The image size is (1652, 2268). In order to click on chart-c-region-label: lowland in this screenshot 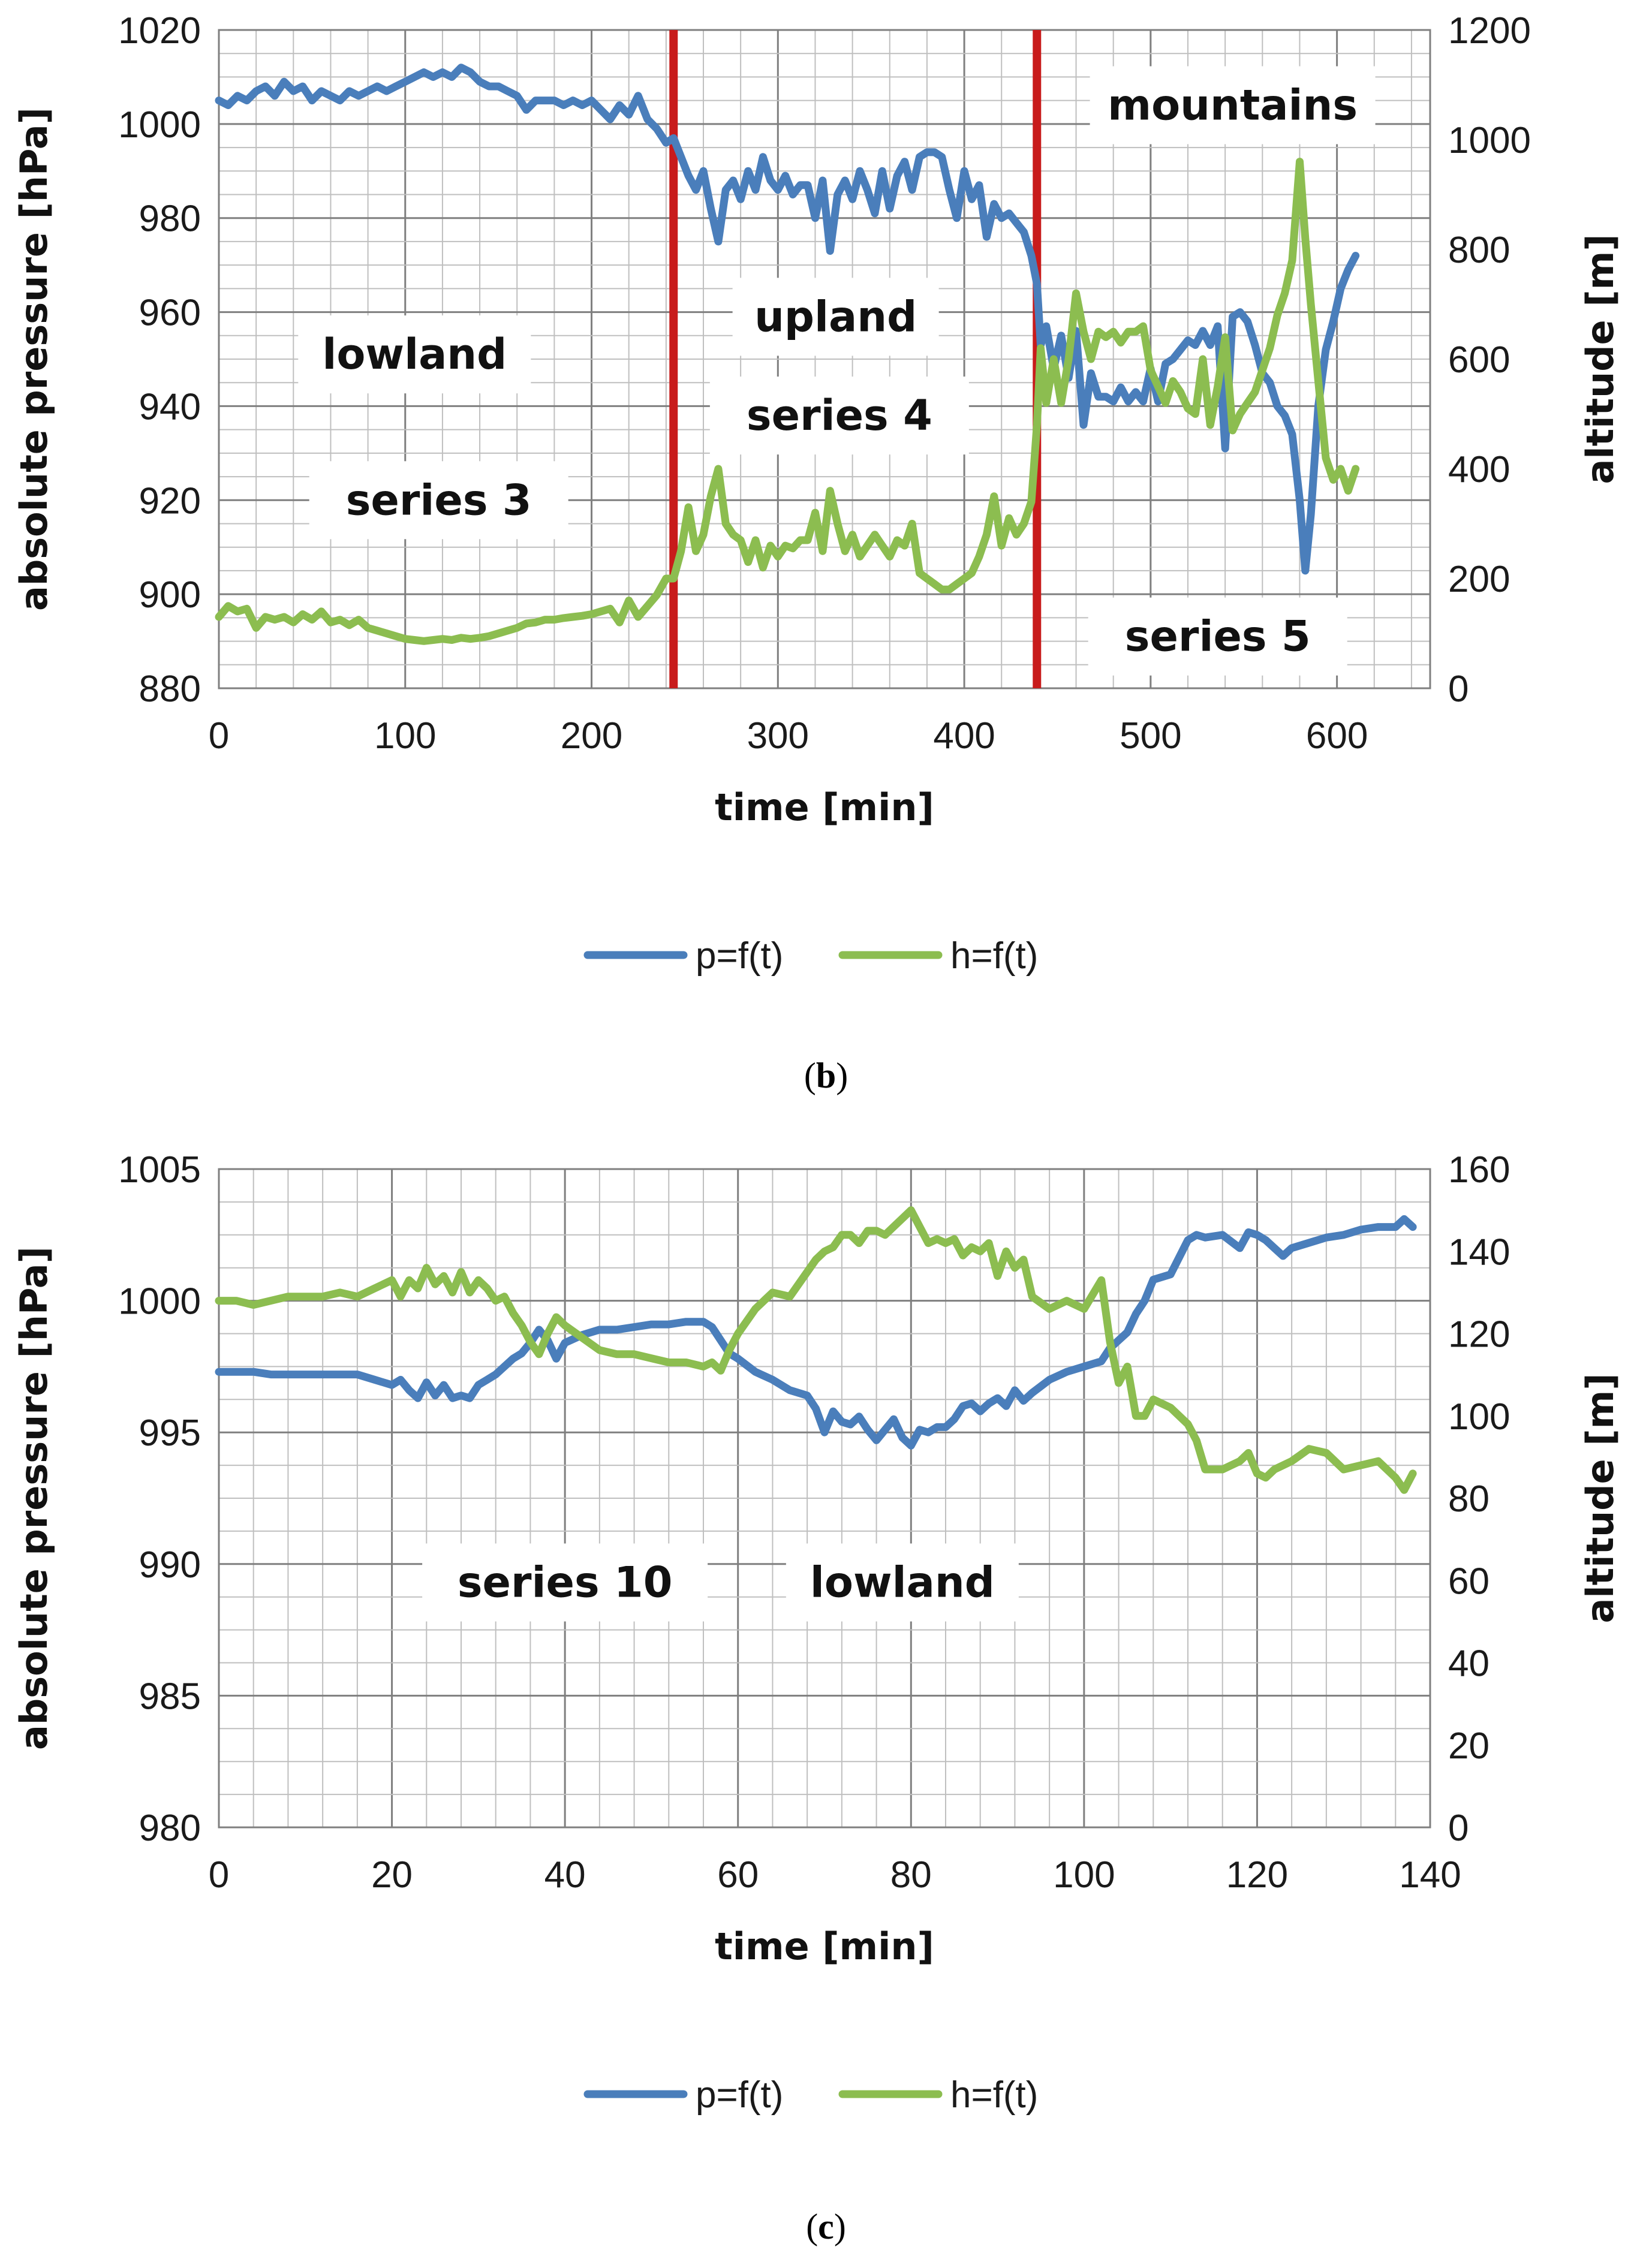, I will do `click(902, 1582)`.